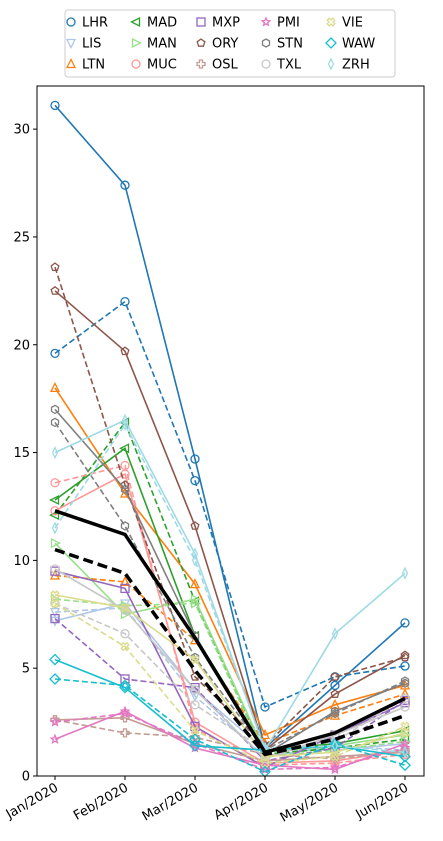 This screenshot has height=841, width=443. What do you see at coordinates (288, 23) in the screenshot?
I see `legend-label-pmi: PMI` at bounding box center [288, 23].